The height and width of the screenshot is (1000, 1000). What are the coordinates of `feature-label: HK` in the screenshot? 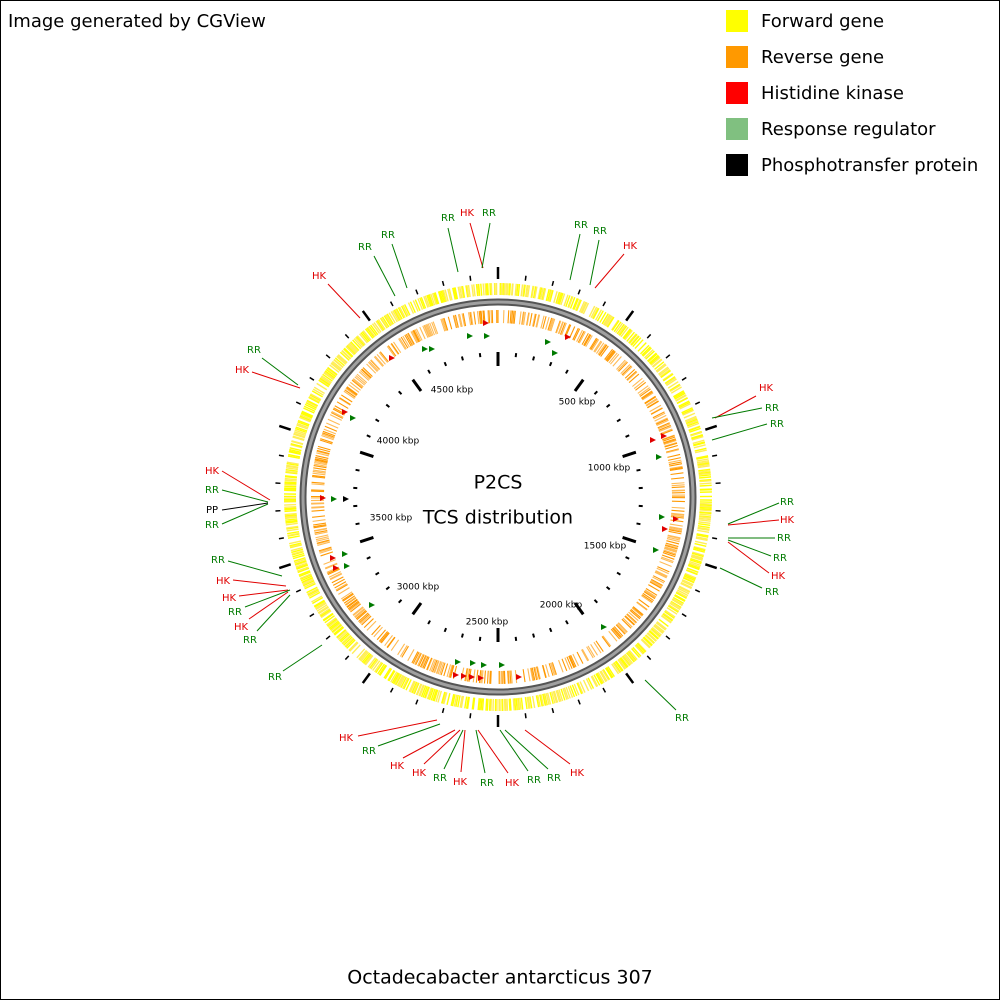 It's located at (577, 773).